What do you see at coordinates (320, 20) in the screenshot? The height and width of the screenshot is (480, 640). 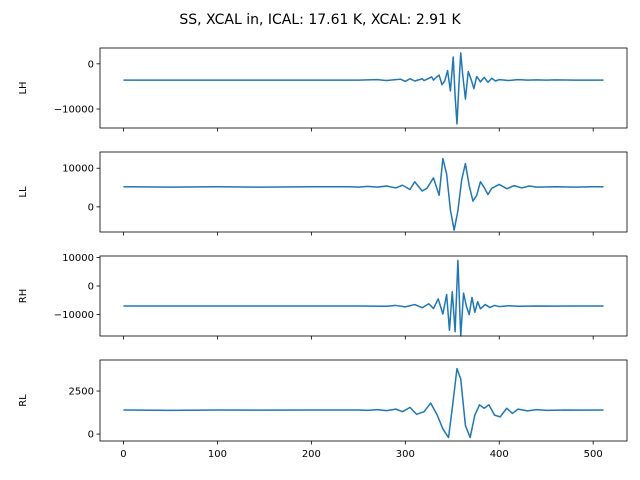 I see `figure-title: SS, XCAL in, ICAL: 17.61 K, XCAL: 2.91 K` at bounding box center [320, 20].